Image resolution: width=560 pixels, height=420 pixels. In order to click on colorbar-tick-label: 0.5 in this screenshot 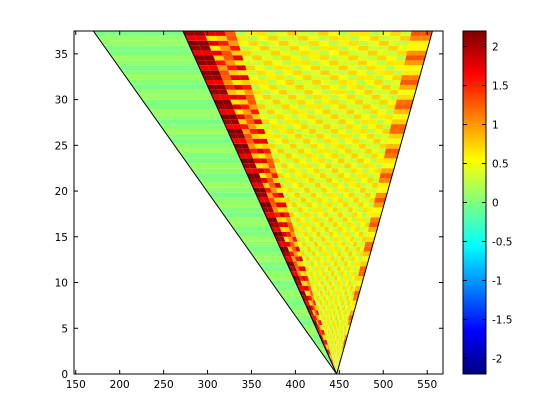, I will do `click(500, 165)`.